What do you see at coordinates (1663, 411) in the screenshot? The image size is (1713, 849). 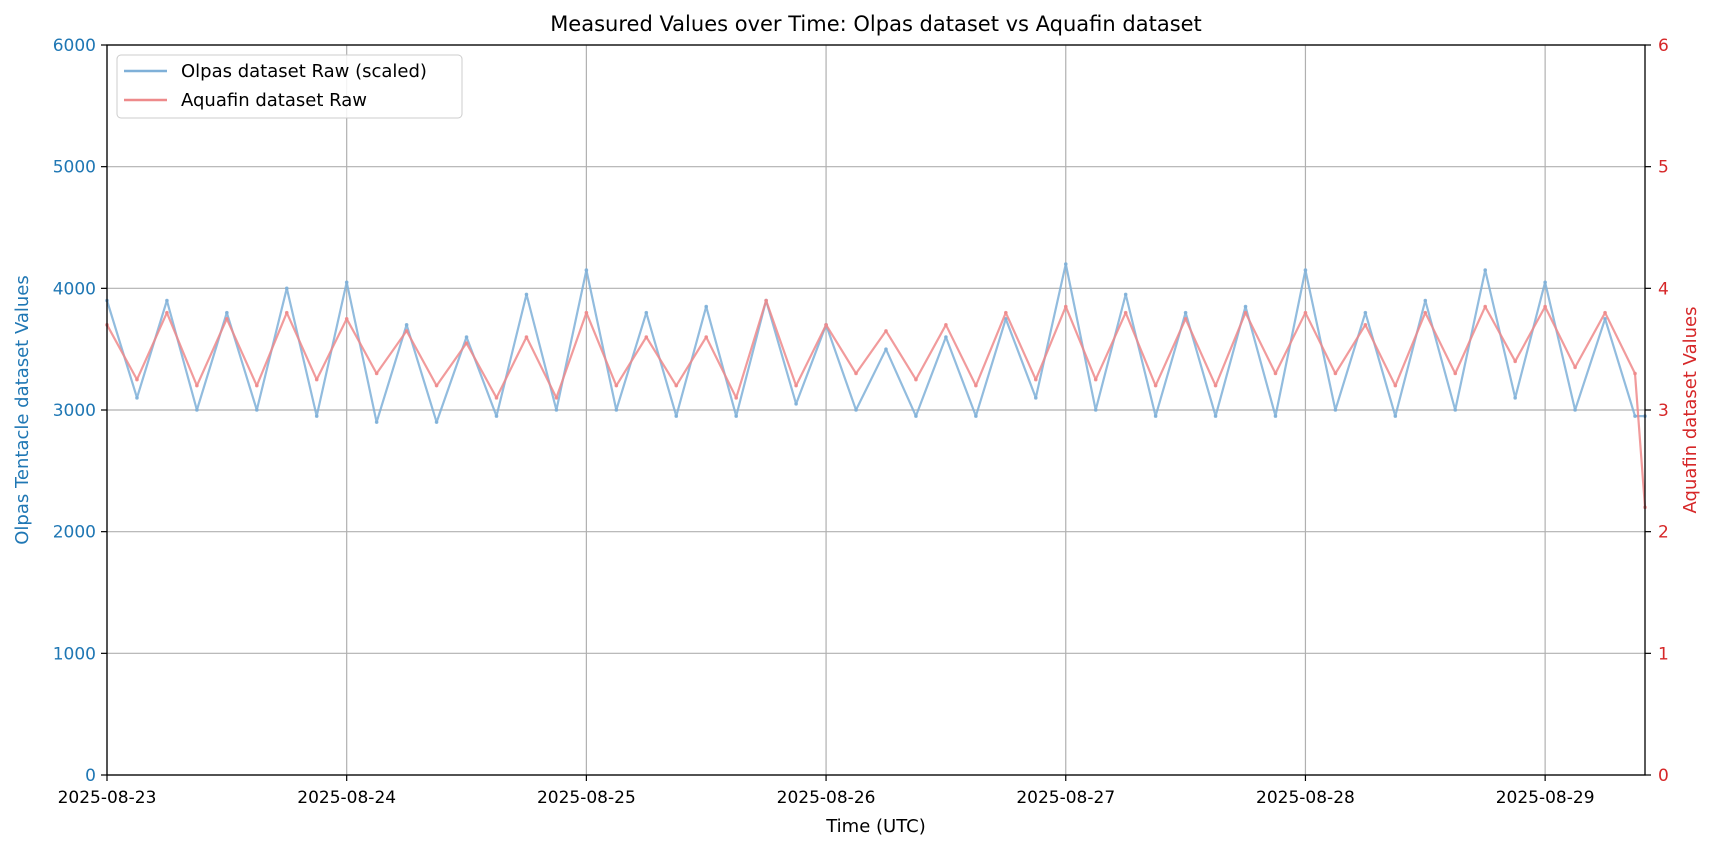 I see `right-y-tick-label: 3` at bounding box center [1663, 411].